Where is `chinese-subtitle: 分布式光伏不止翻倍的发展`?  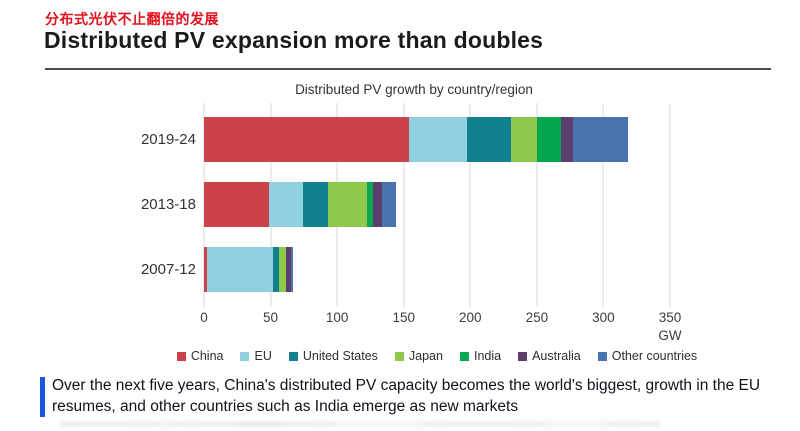 chinese-subtitle: 分布式光伏不止翻倍的发展 is located at coordinates (132, 19).